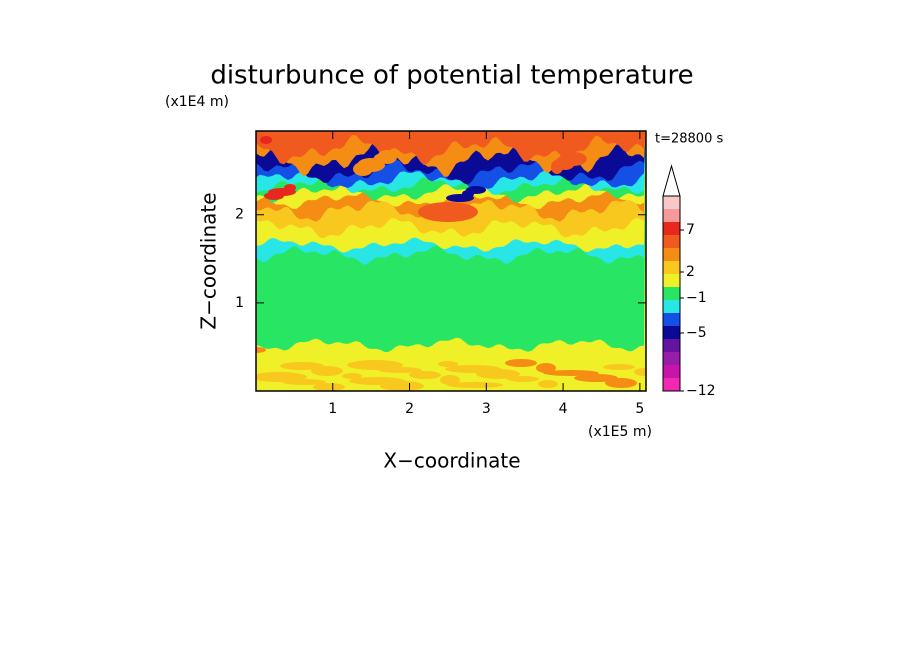 Image resolution: width=904 pixels, height=658 pixels. Describe the element at coordinates (209, 260) in the screenshot. I see `y-axis-label: Z−coordinate` at that location.